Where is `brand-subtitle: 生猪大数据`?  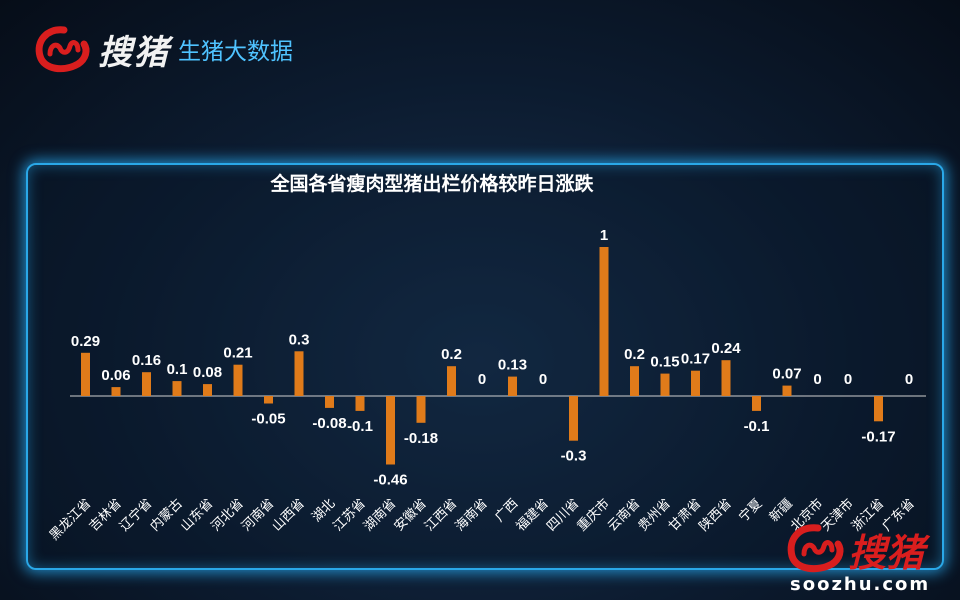
brand-subtitle: 生猪大数据 is located at coordinates (235, 52).